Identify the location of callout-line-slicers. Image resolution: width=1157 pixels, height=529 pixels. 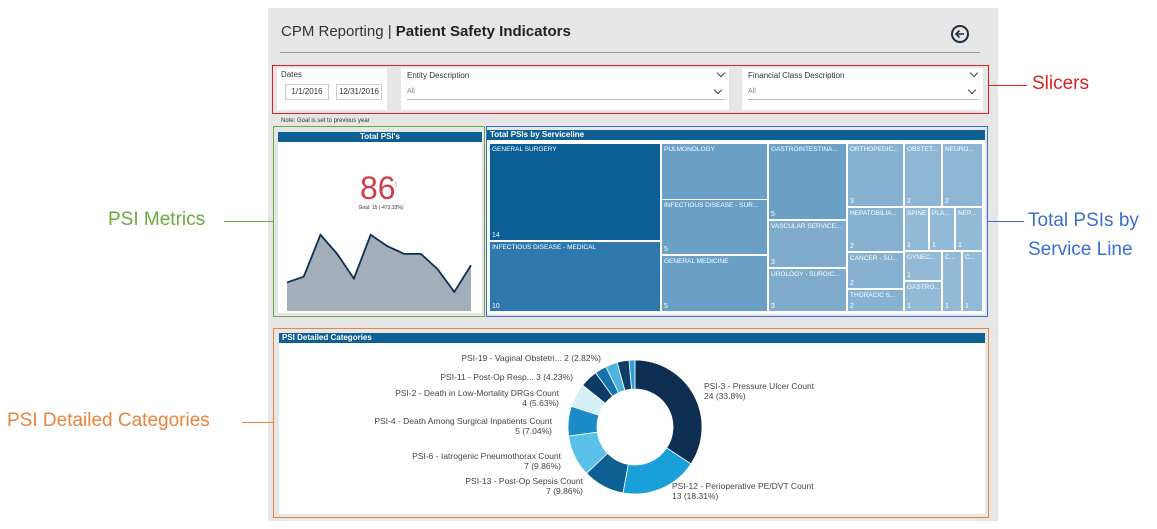
(1008, 85).